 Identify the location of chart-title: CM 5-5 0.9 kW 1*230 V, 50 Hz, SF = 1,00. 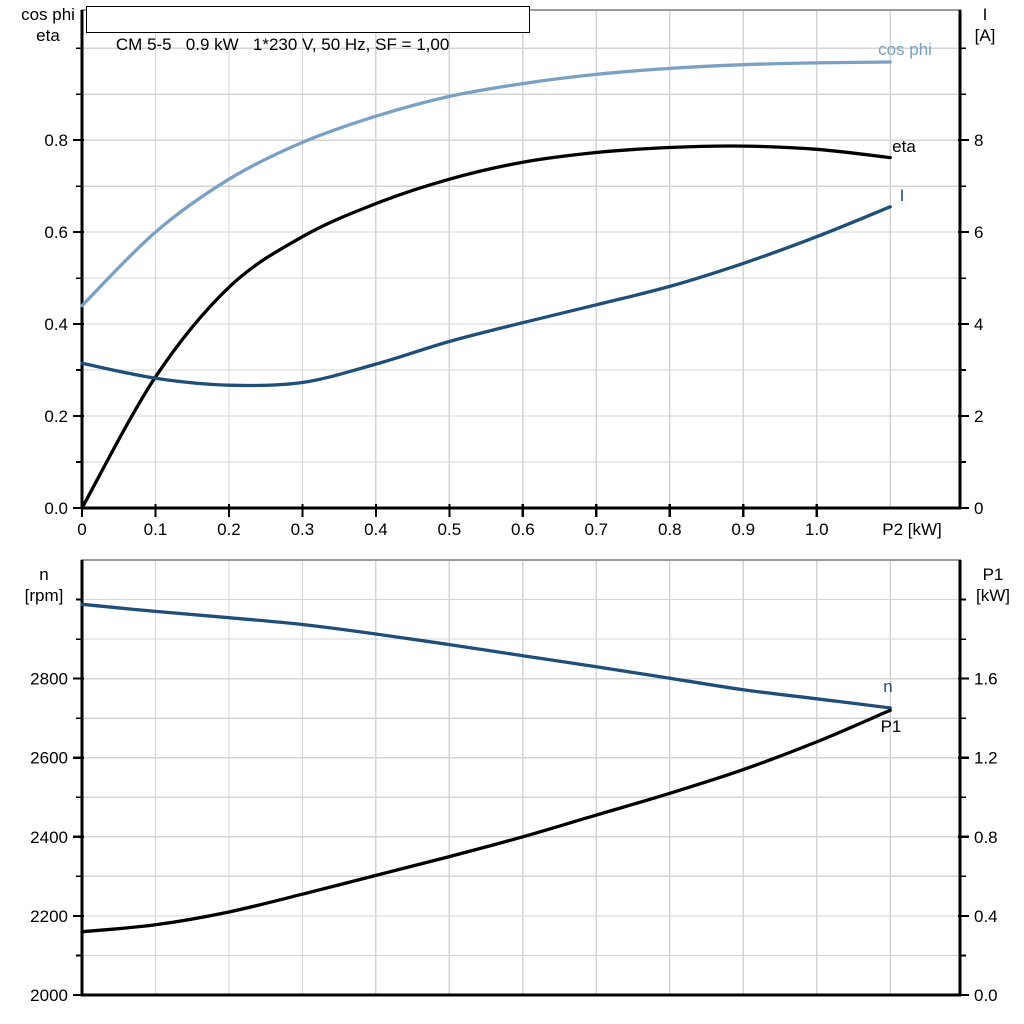
(282, 44).